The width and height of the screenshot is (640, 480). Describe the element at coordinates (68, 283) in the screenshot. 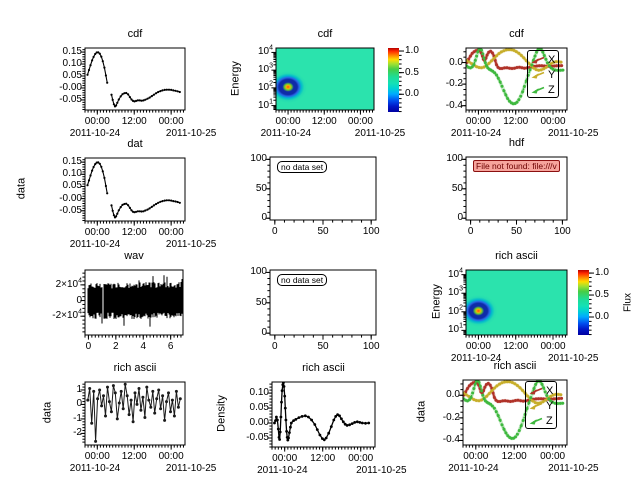

I see `y-tick-label: 2×10⁴` at that location.